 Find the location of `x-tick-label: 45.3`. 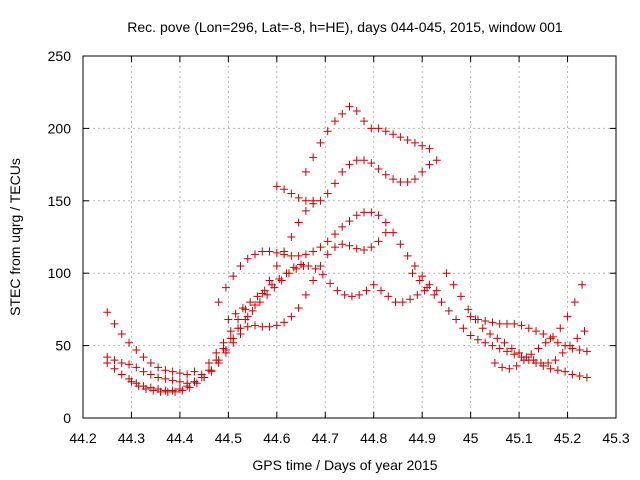

x-tick-label: 45.3 is located at coordinates (615, 438).